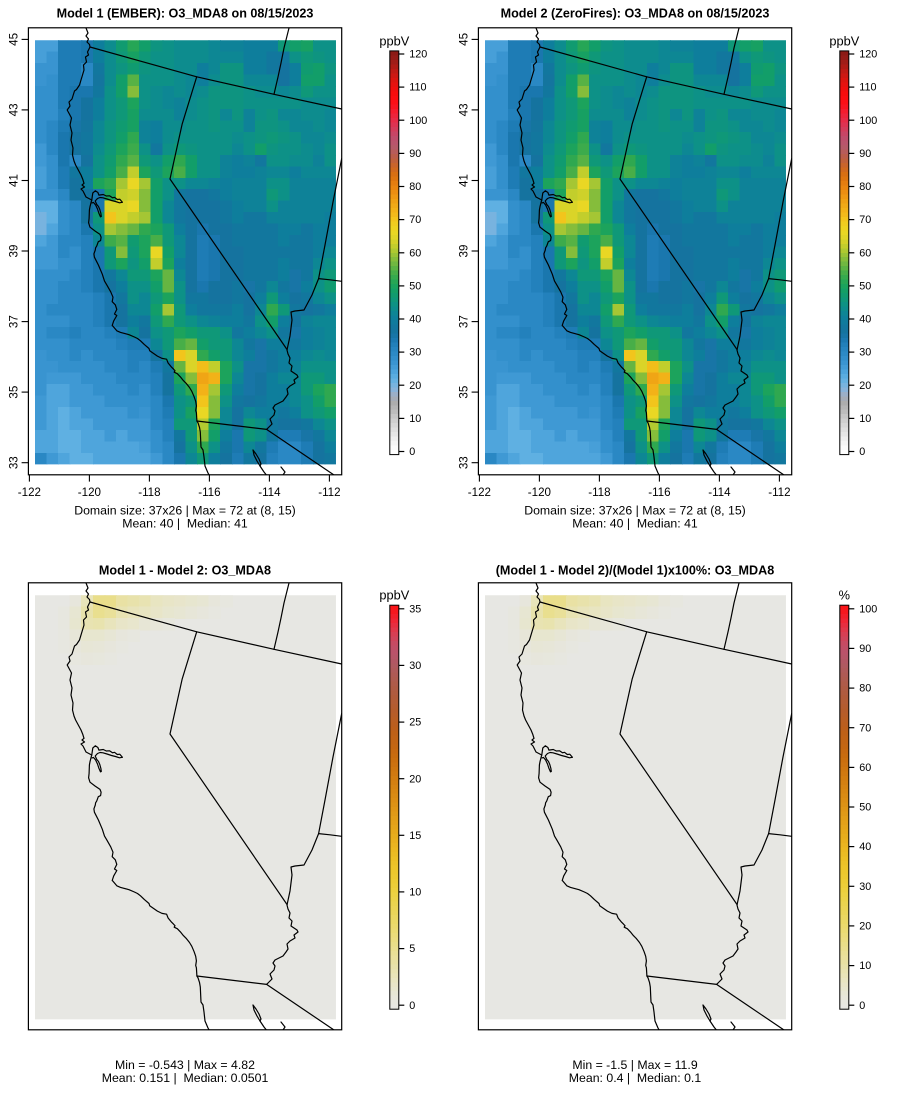 Image resolution: width=900 pixels, height=1115 pixels. Describe the element at coordinates (185, 1065) in the screenshot. I see `svg-text: Min = -0.543 | Max = 4.82` at that location.